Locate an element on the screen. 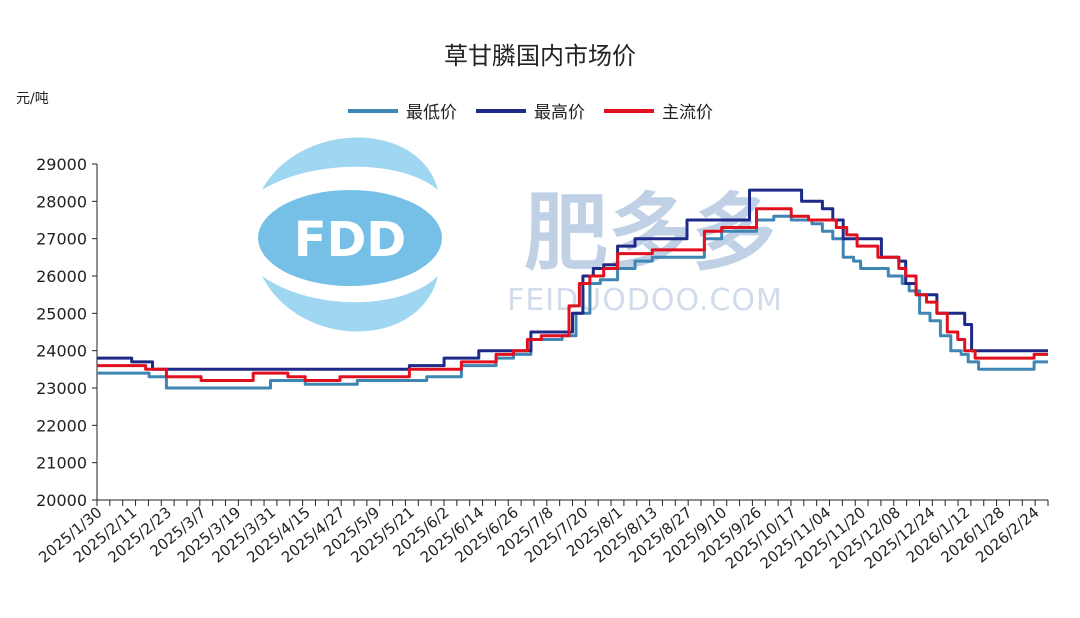  watermark-logo-letters: FDD is located at coordinates (350, 240).